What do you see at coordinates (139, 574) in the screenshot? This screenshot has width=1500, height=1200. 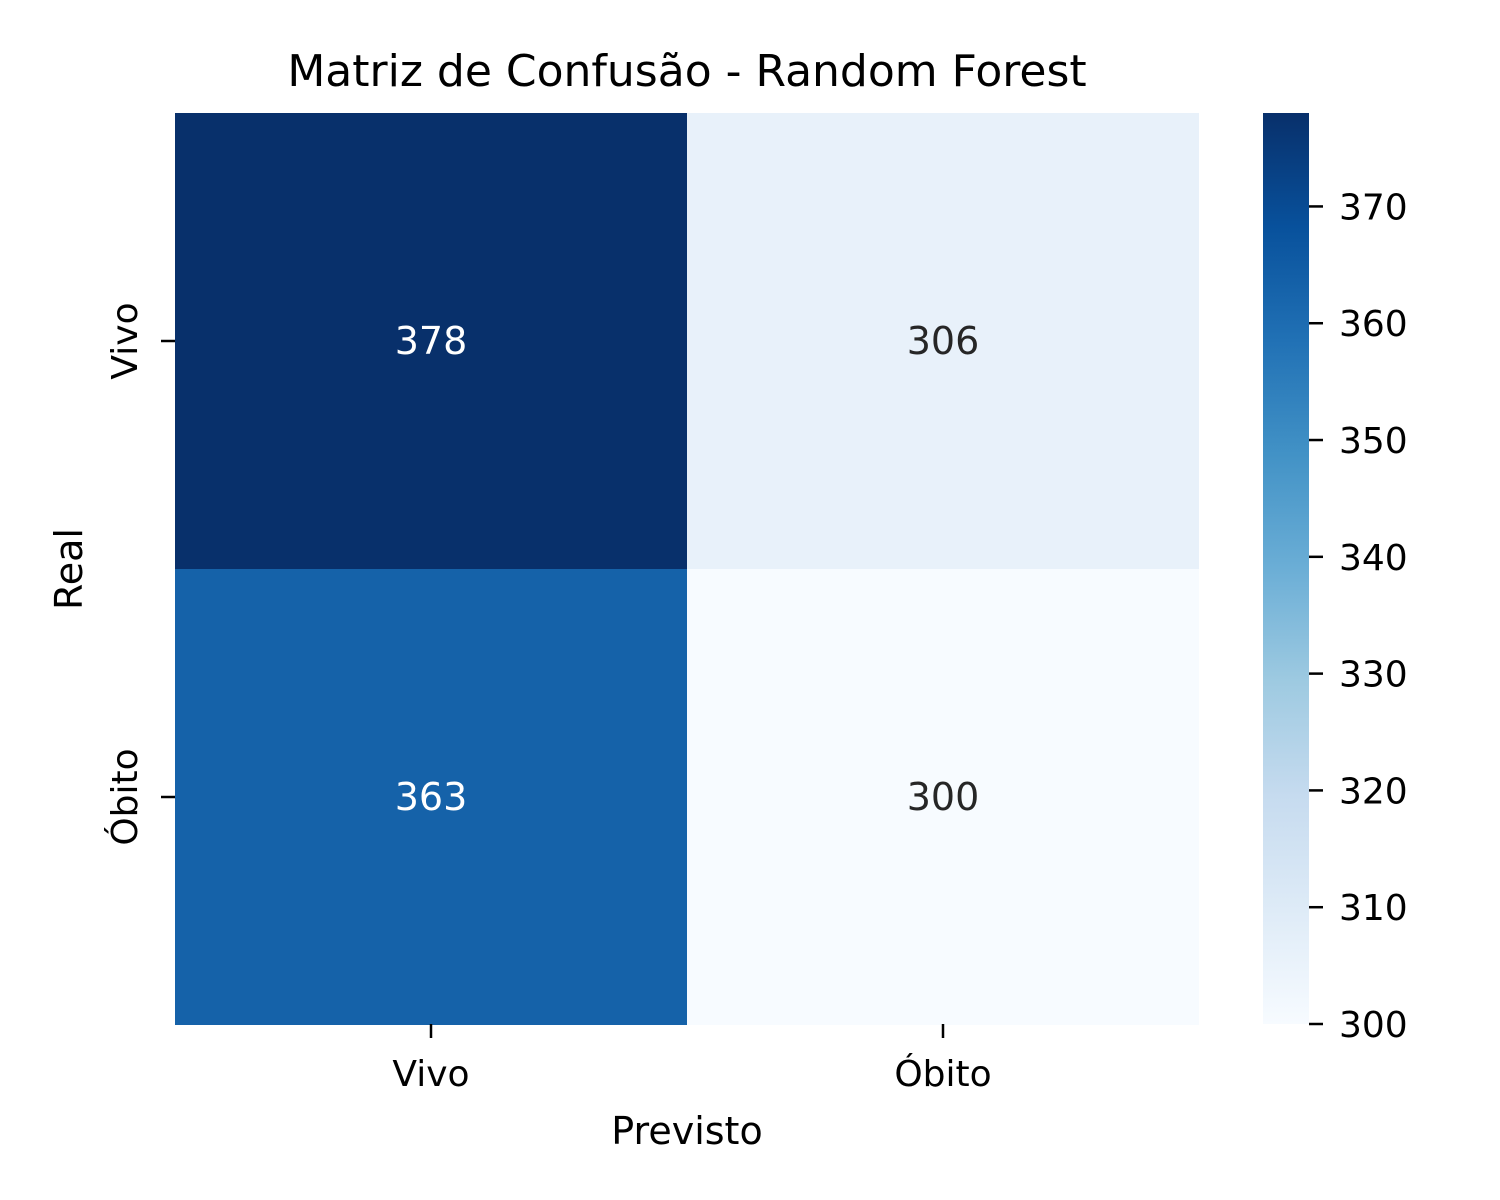 I see `y-axis-ticks: Vivo Óbito` at bounding box center [139, 574].